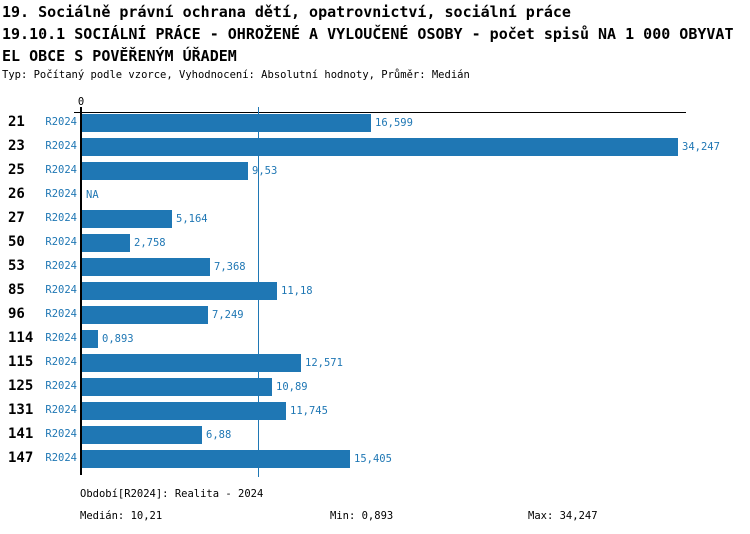 The width and height of the screenshot is (750, 534). I want to click on row-category-label: 26, so click(16, 194).